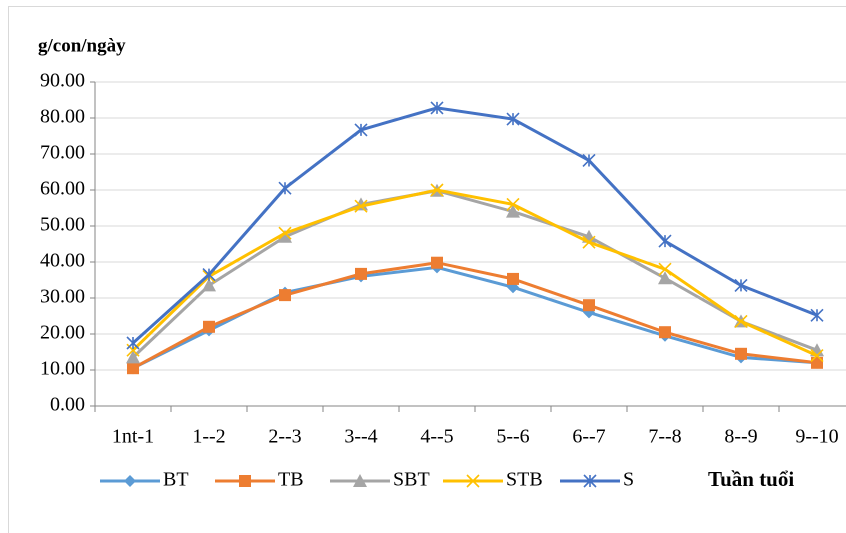 The width and height of the screenshot is (846, 533). What do you see at coordinates (62, 369) in the screenshot?
I see `y-tick-label: 10.00` at bounding box center [62, 369].